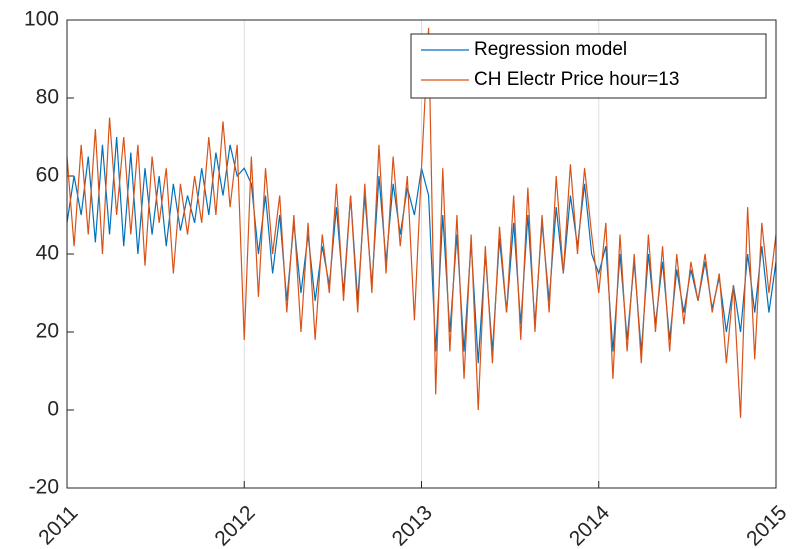  I want to click on x-tick-label: 2014, so click(590, 525).